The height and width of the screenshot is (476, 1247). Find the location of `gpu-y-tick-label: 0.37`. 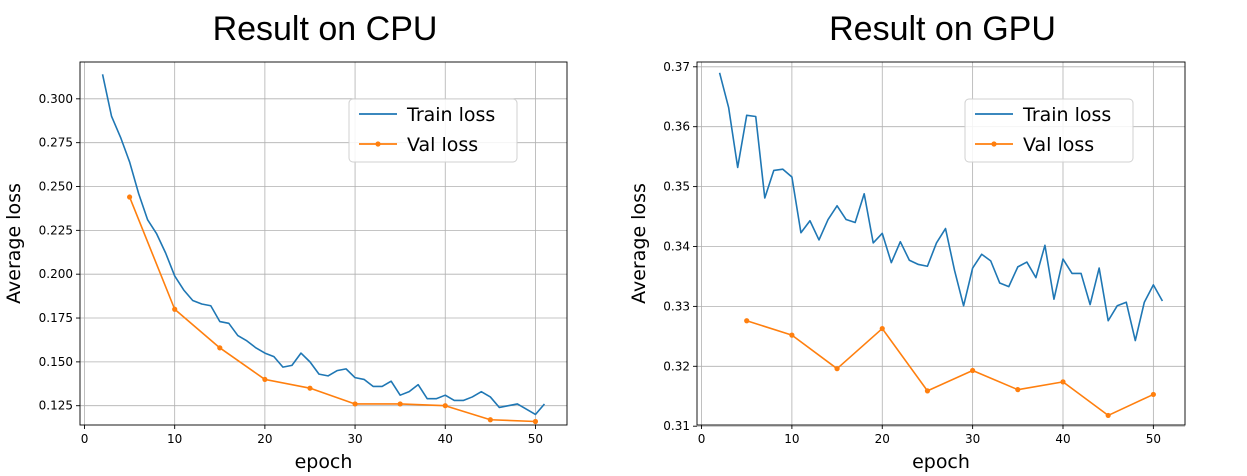

gpu-y-tick-label: 0.37 is located at coordinates (676, 67).